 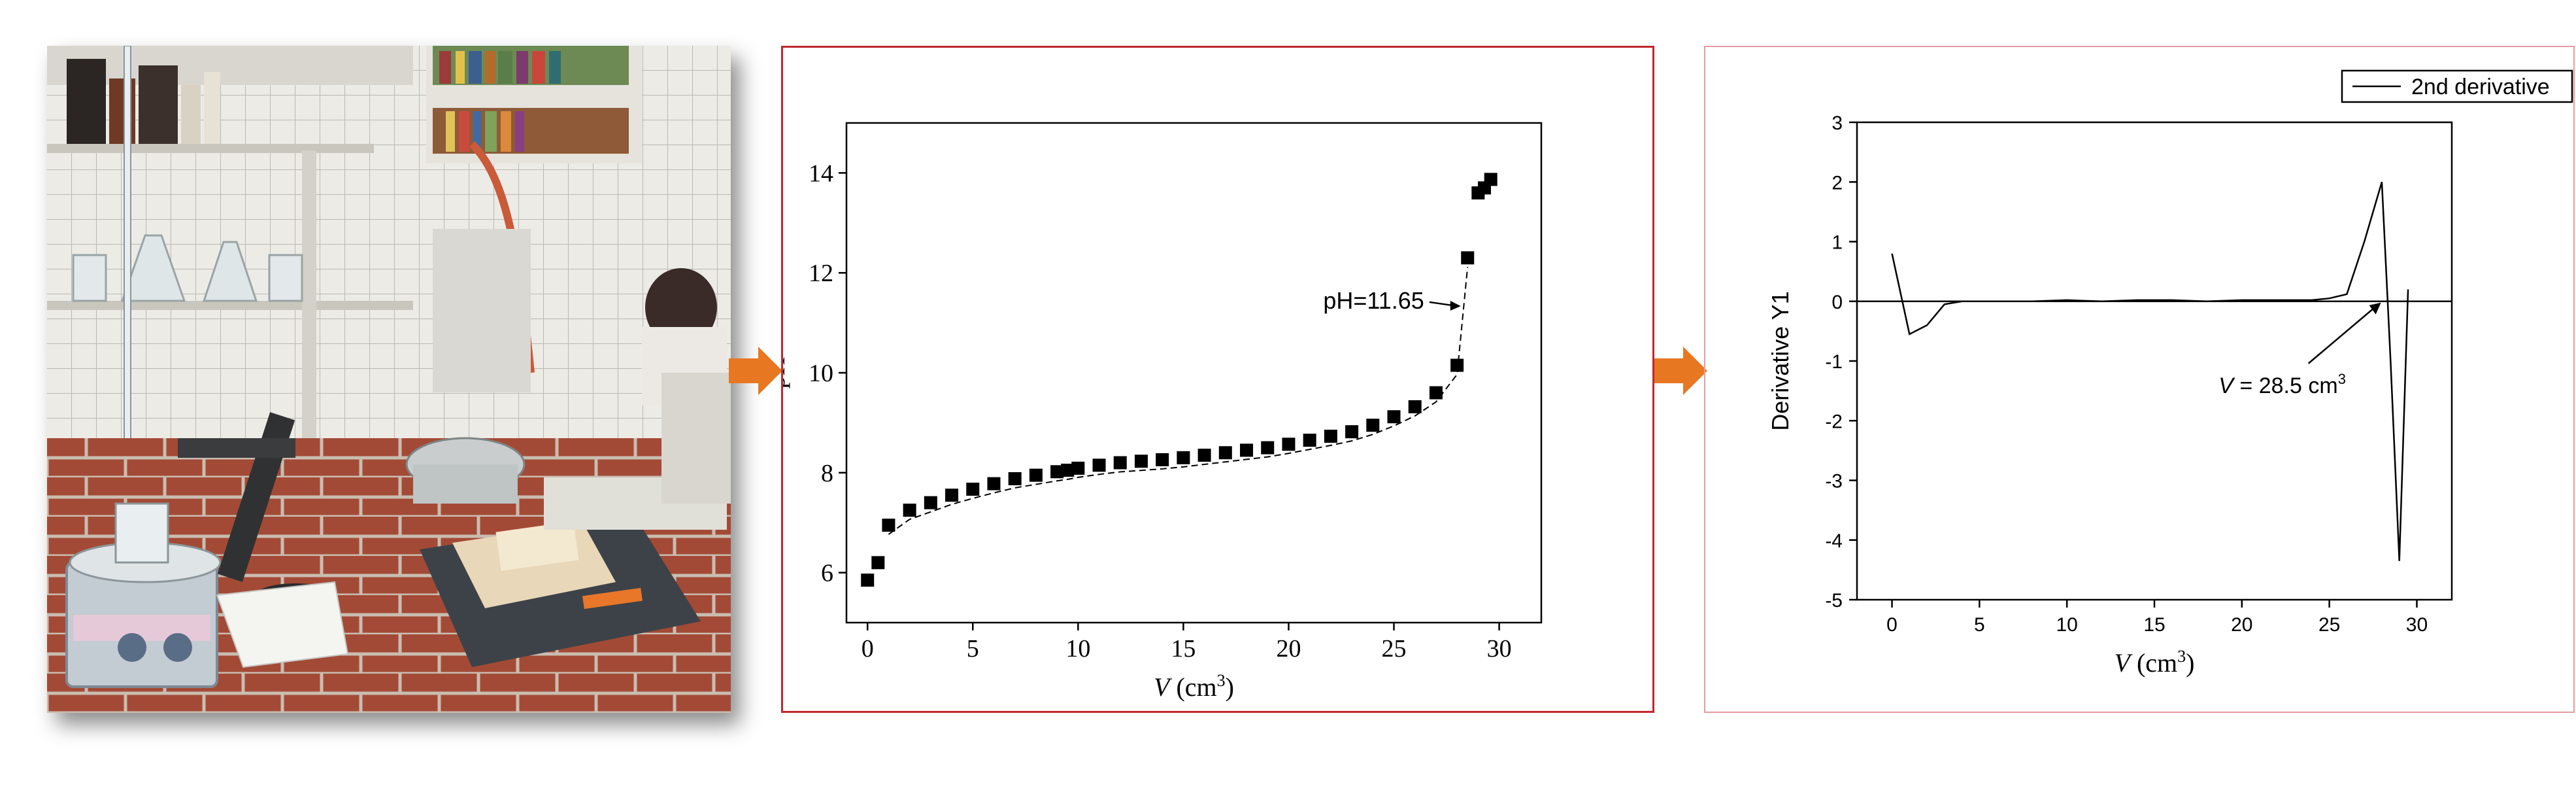 I want to click on volume-annotation-var: V, so click(x=2227, y=385).